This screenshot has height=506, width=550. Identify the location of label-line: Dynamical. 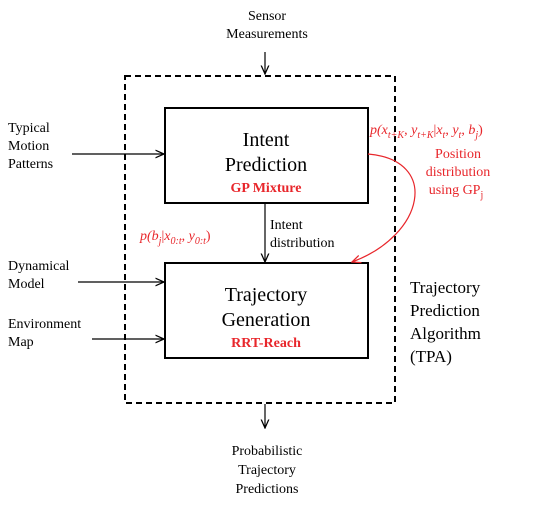
(39, 266).